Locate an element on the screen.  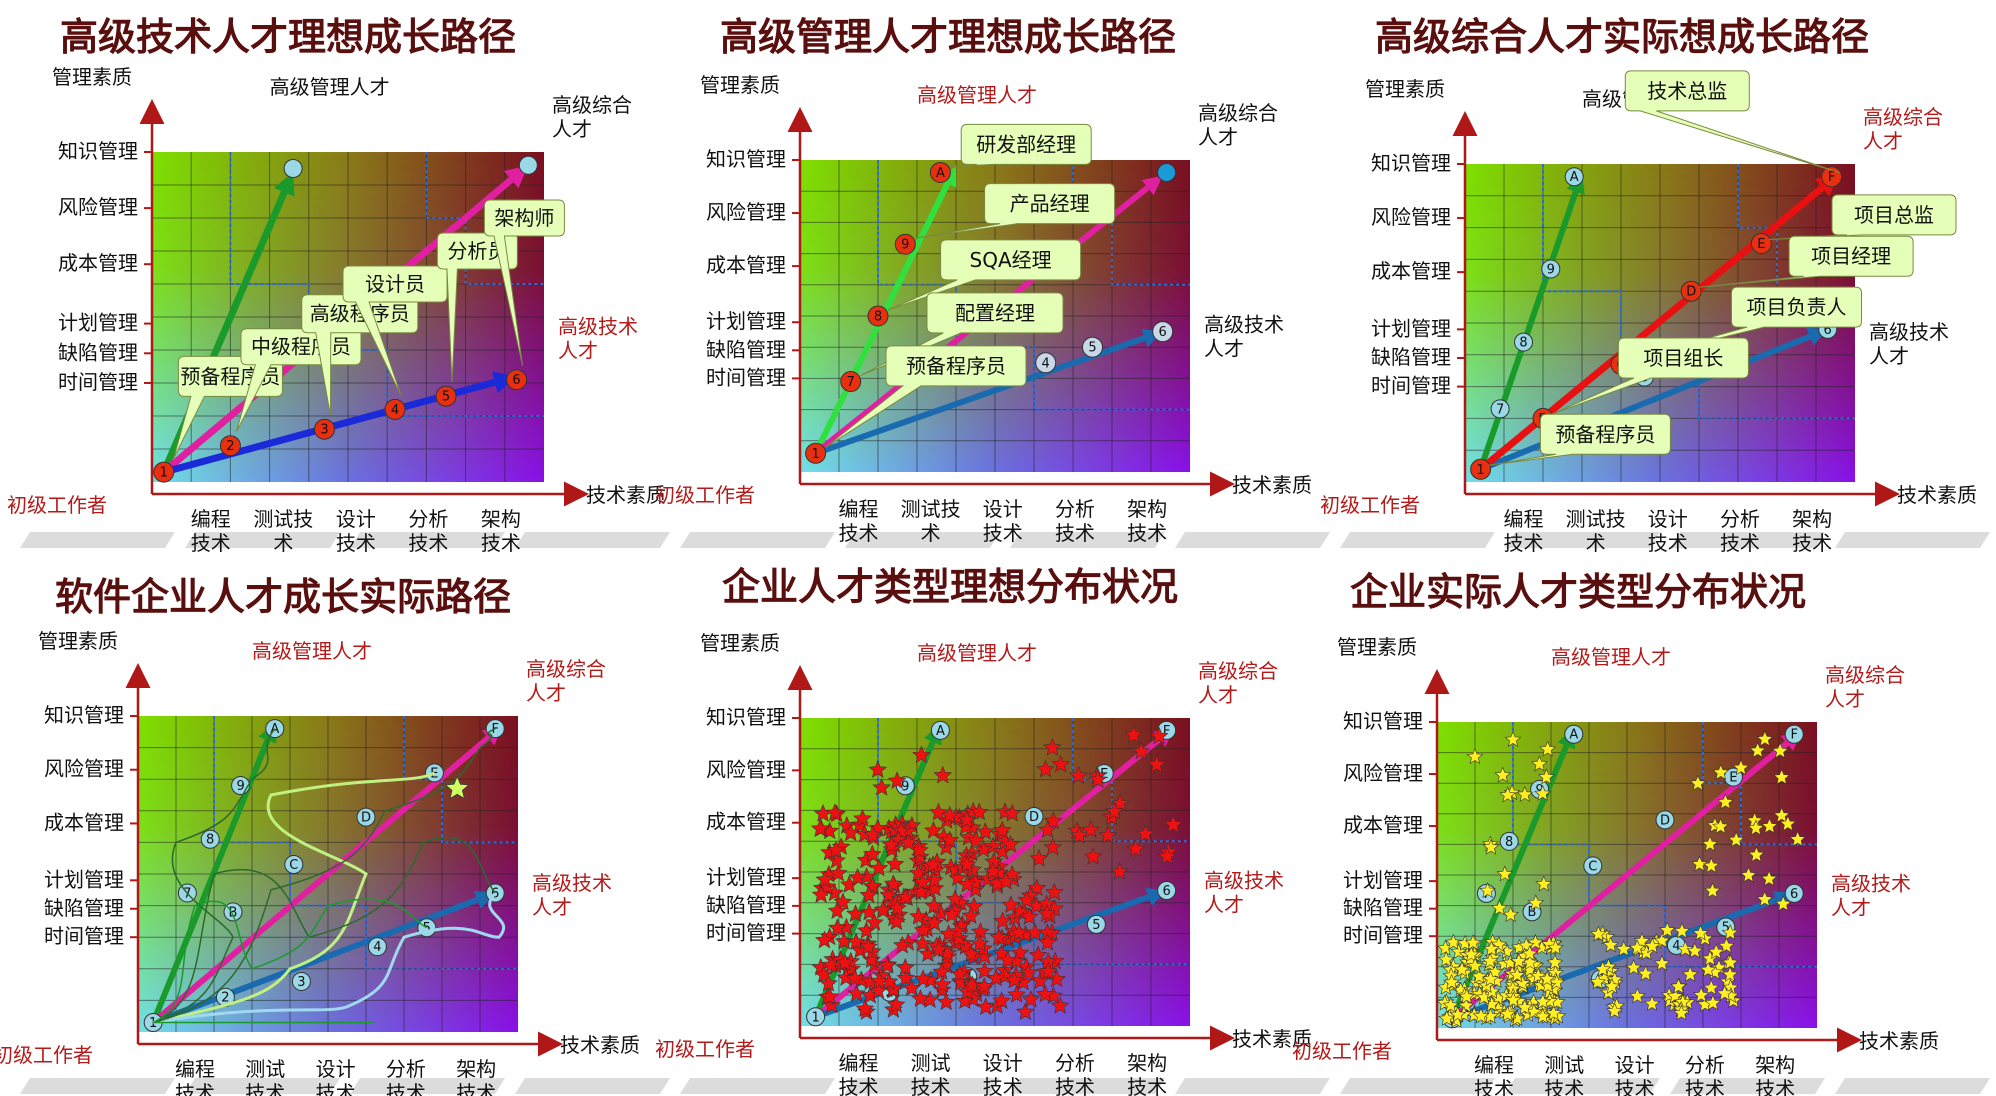
path-node-label: E is located at coordinates (1733, 778).